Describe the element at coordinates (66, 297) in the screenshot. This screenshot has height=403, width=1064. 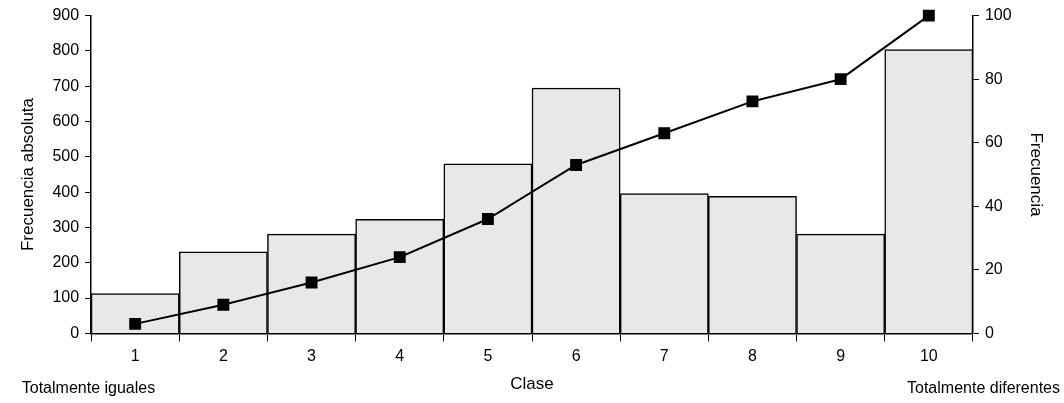
I see `y-tick-label: 100` at that location.